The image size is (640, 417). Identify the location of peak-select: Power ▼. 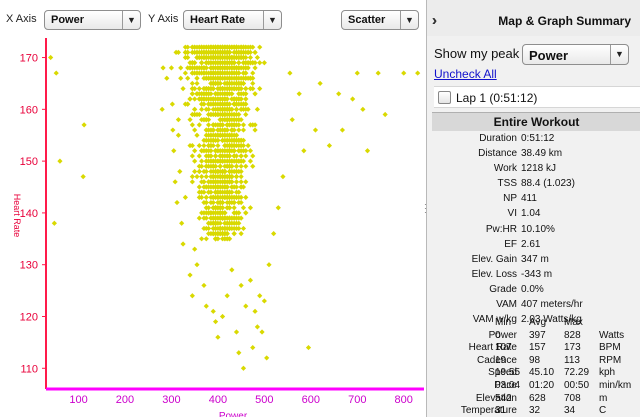
(575, 54).